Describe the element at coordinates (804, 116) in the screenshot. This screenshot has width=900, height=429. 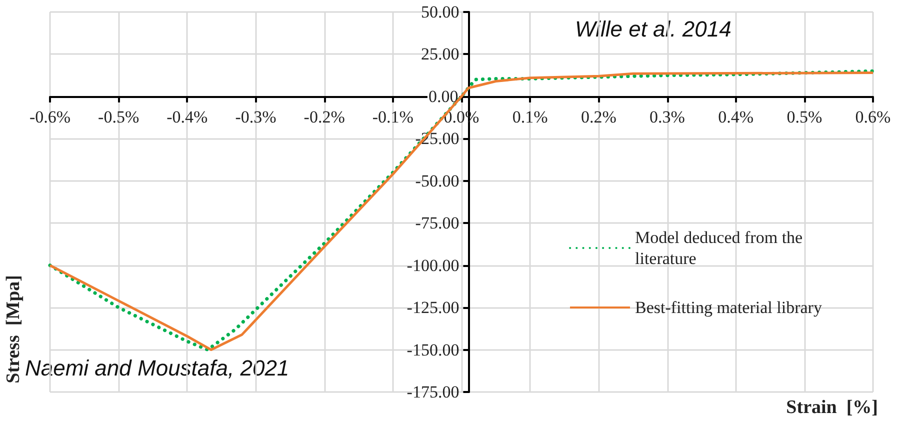
I see `x-tick-label: 0.5%` at that location.